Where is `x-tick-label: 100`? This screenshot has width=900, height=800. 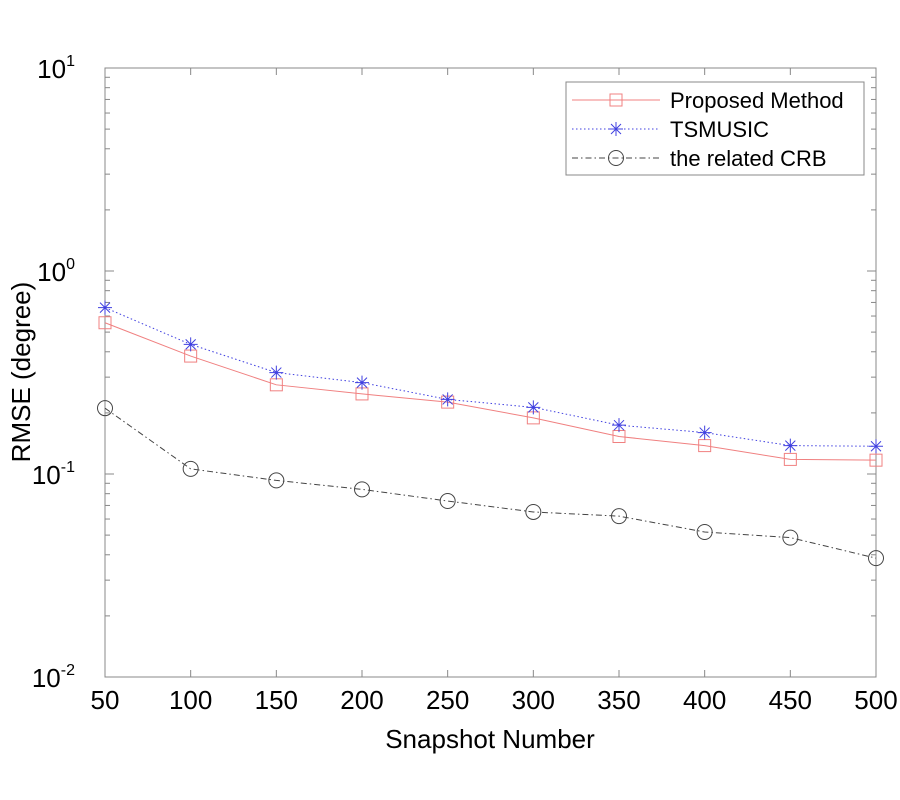
x-tick-label: 100 is located at coordinates (190, 700).